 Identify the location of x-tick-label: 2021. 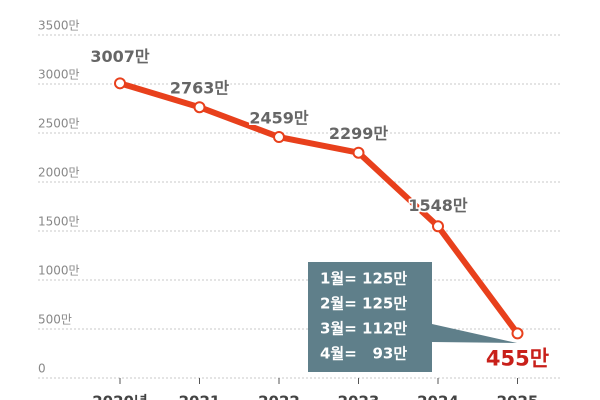
(200, 396).